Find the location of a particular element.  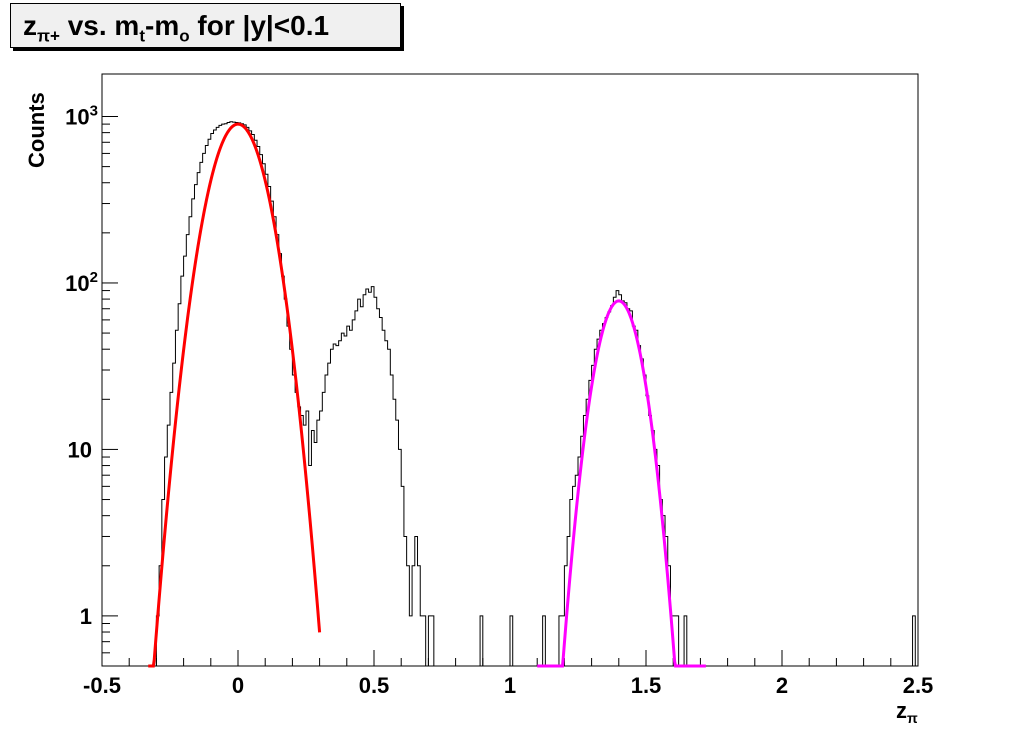

title-part3: -m is located at coordinates (162, 25).